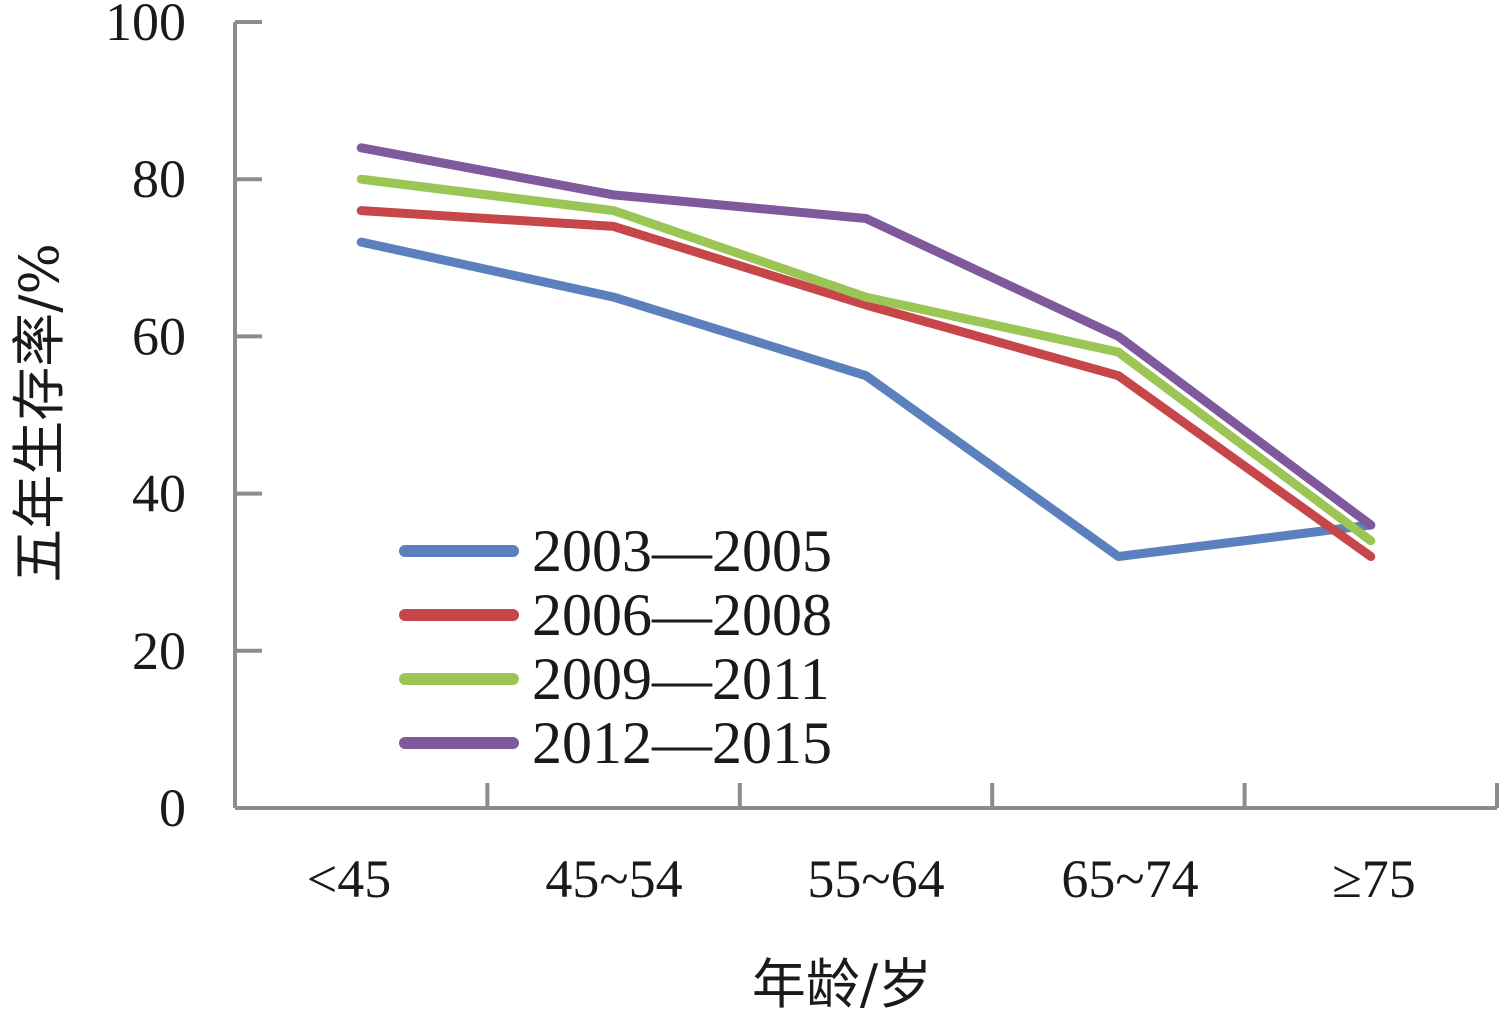 This screenshot has width=1500, height=1012. Describe the element at coordinates (682, 615) in the screenshot. I see `legend-label: 2006—2008` at that location.